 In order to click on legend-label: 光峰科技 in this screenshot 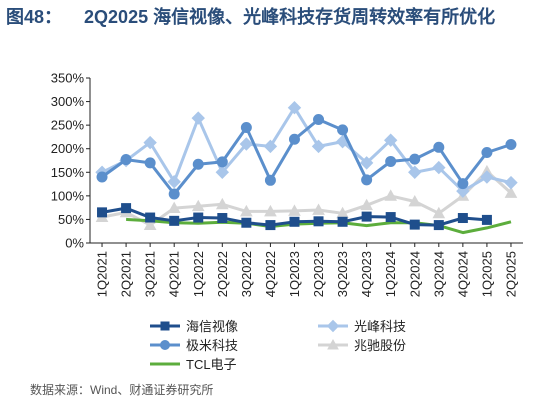, I will do `click(380, 326)`.